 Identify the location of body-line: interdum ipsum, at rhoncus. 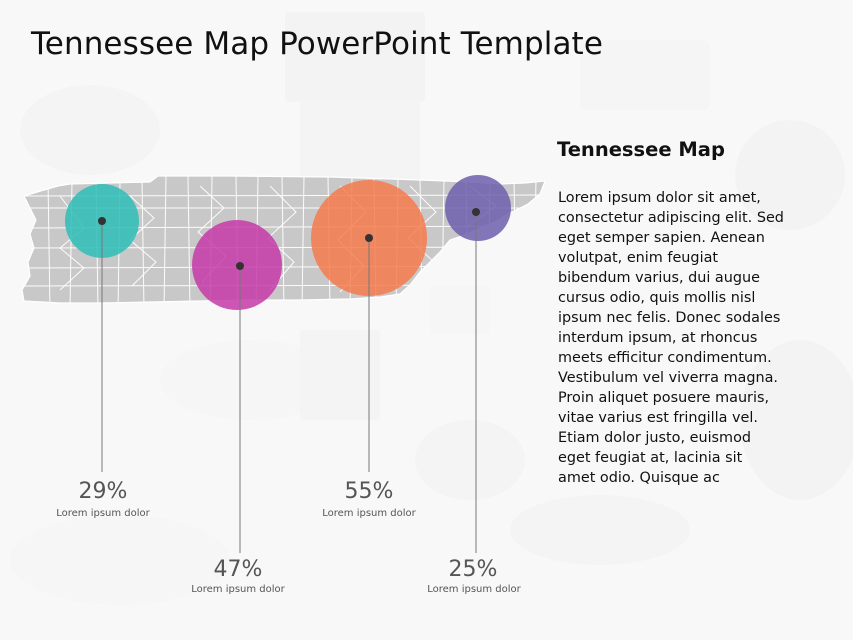
(658, 338).